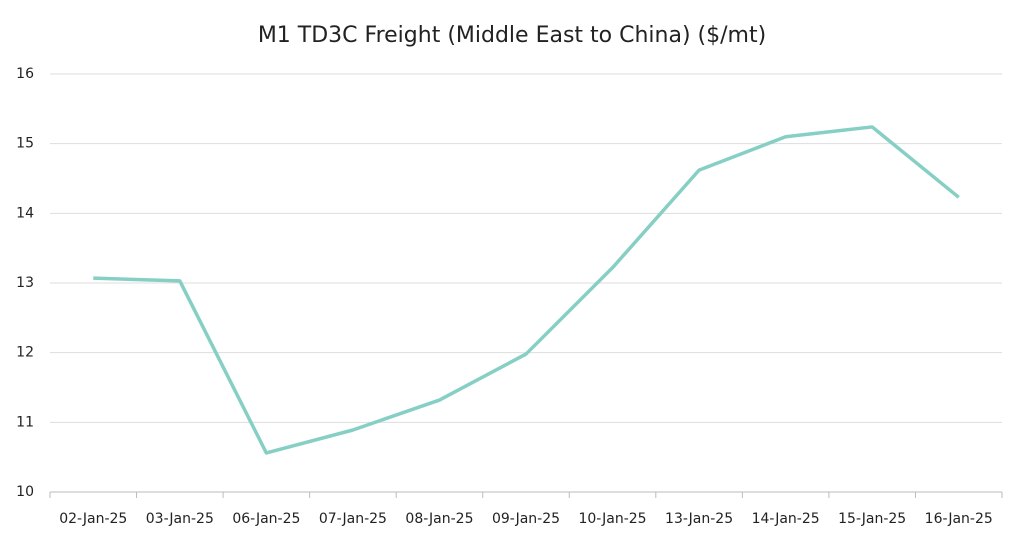 Image resolution: width=1024 pixels, height=544 pixels. Describe the element at coordinates (25, 74) in the screenshot. I see `y-tick-label: 16` at that location.